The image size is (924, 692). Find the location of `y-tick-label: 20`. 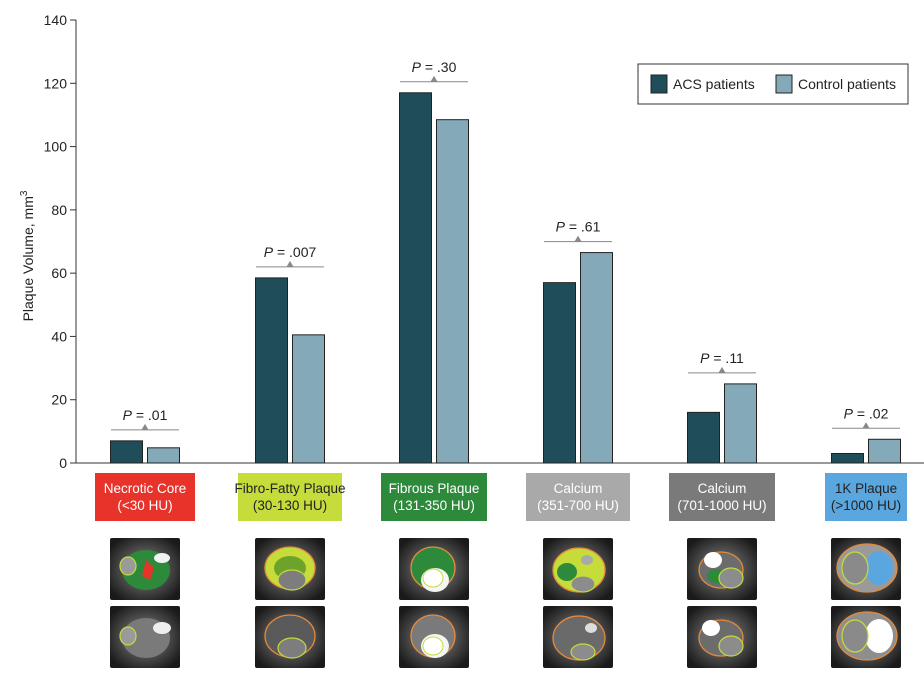

y-tick-label: 20 is located at coordinates (59, 400).